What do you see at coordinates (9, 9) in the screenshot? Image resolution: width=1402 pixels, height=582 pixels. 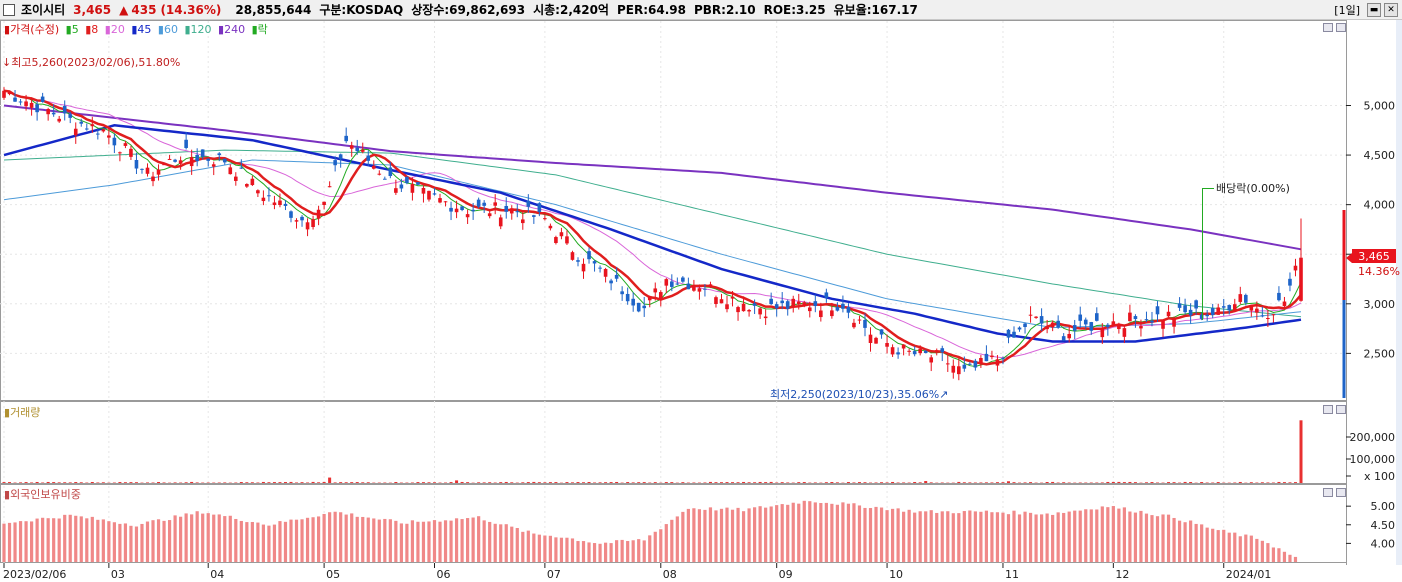 I see `select-checkbox` at bounding box center [9, 9].